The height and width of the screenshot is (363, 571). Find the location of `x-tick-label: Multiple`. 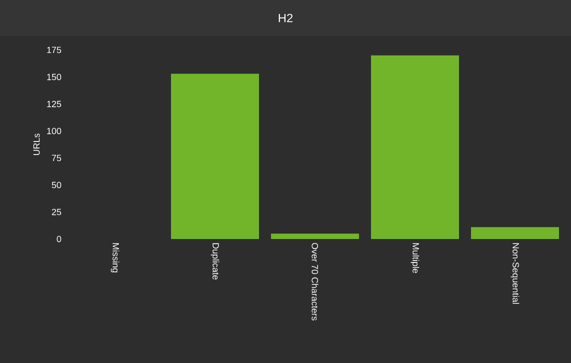

x-tick-label: Multiple is located at coordinates (415, 258).